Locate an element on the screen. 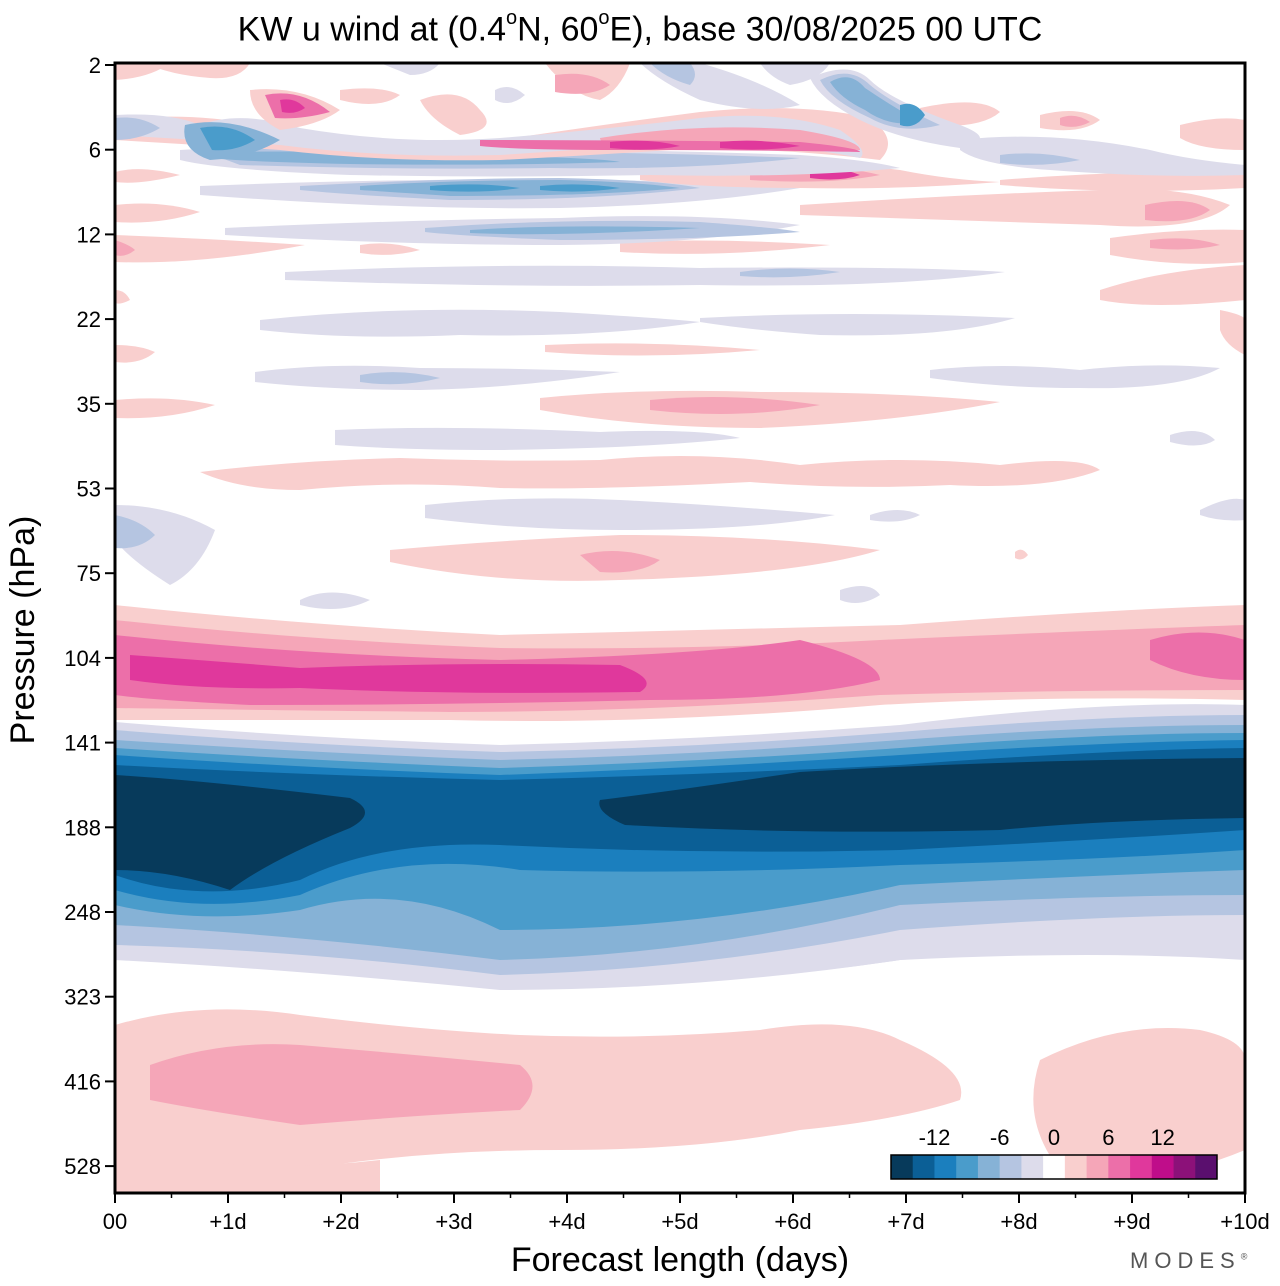 Image resolution: width=1280 pixels, height=1286 pixels. y-tick-label: 248 is located at coordinates (82, 912).